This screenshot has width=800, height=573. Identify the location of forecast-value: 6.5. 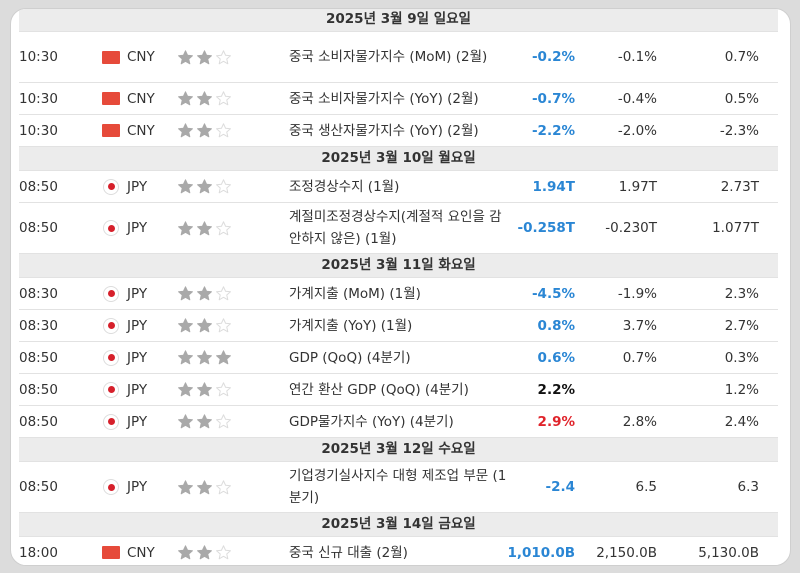
(646, 487).